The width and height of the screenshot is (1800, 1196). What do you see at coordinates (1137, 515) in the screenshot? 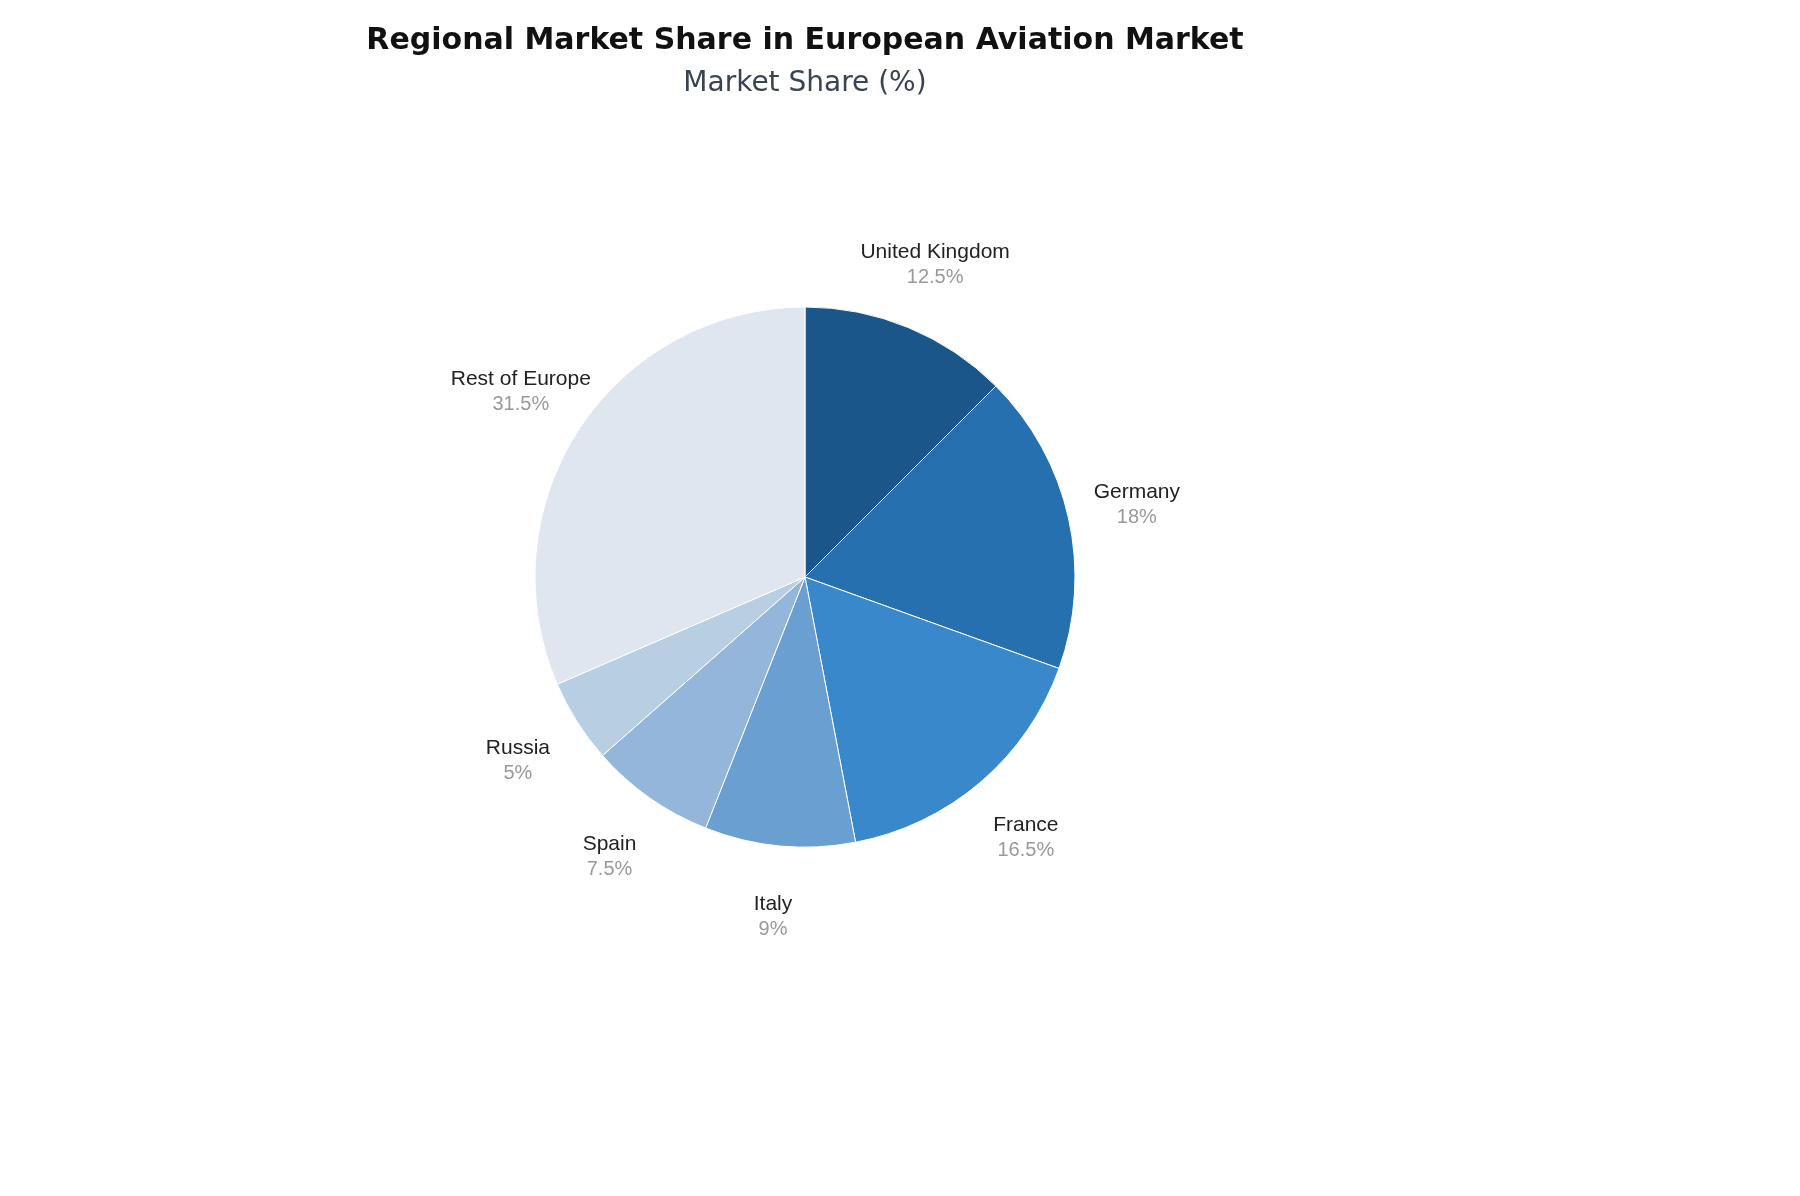
I see `data-label: 18%` at bounding box center [1137, 515].